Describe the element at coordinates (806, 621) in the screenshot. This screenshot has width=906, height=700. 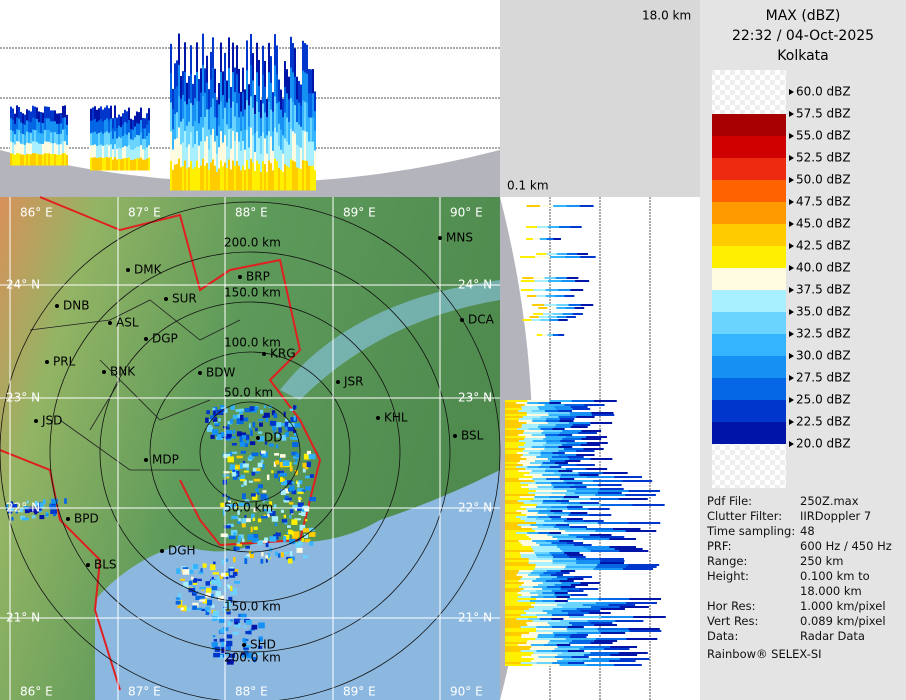
I see `info-row: Vert Res: 0.089 km/pixel` at that location.